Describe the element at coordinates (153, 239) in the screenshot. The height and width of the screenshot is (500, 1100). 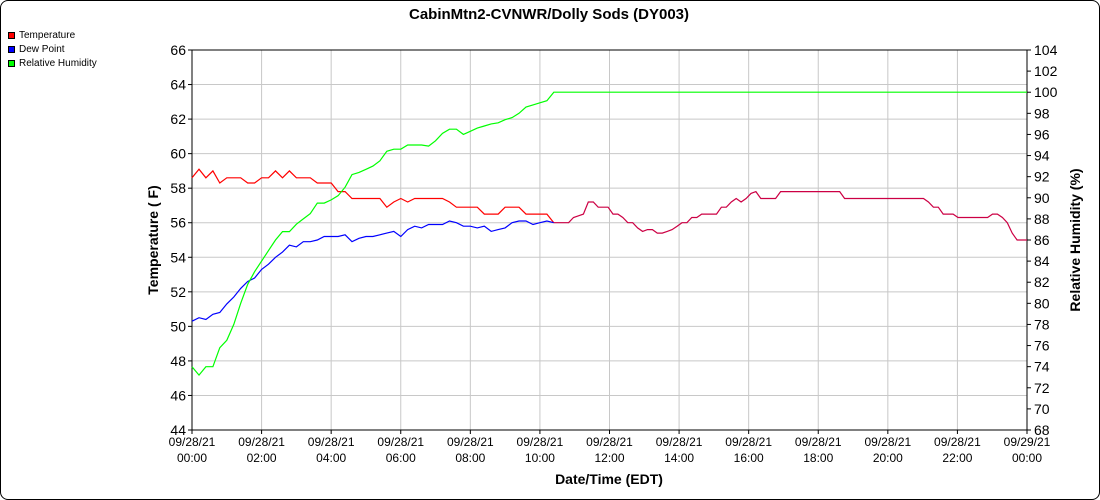
I see `y-axis-label: Temperature ( F)` at that location.